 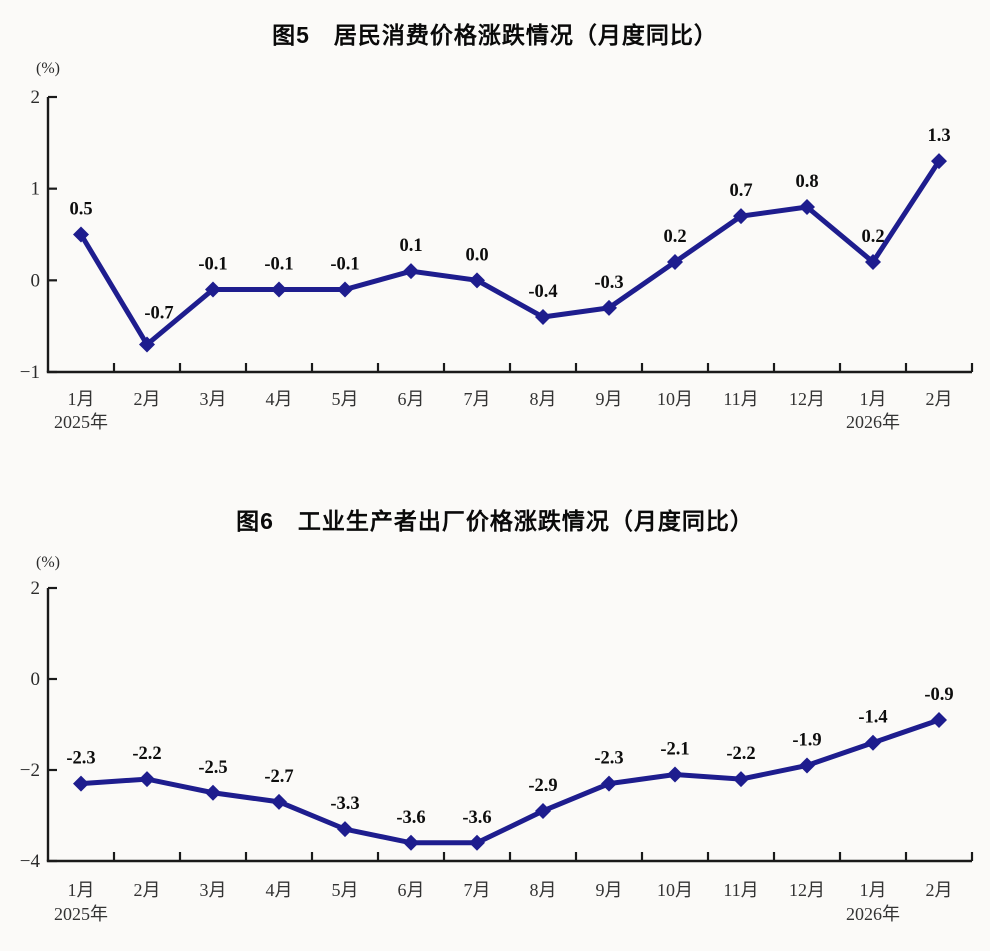 What do you see at coordinates (938, 695) in the screenshot?
I see `data-point-label: -0.9` at bounding box center [938, 695].